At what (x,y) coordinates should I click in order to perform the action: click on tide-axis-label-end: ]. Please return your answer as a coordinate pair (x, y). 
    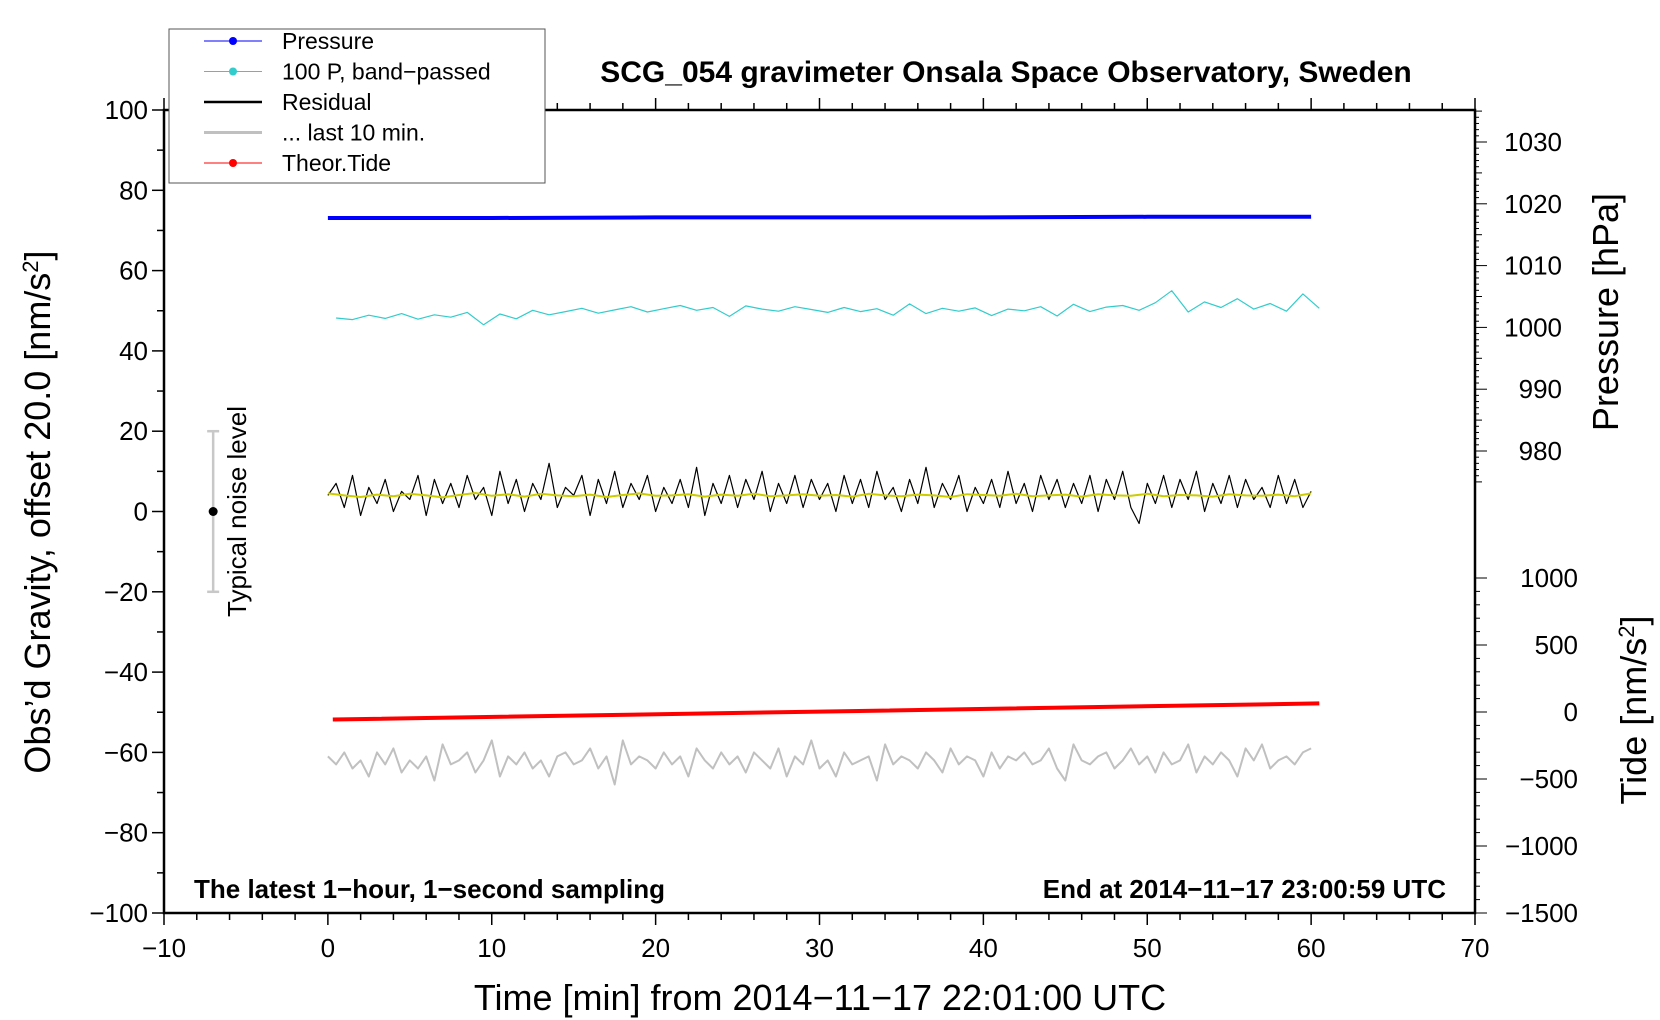
    Looking at the image, I should click on (1633, 621).